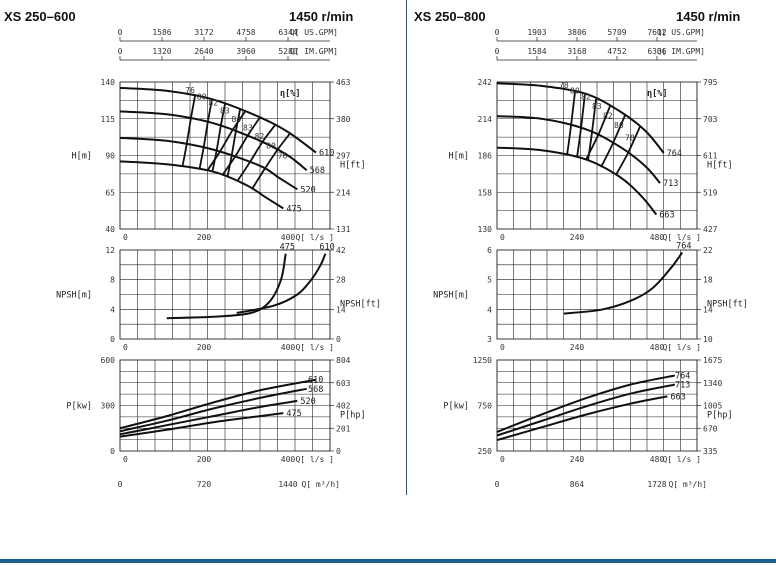  I want to click on head-curve-label-610: 610, so click(326, 154).